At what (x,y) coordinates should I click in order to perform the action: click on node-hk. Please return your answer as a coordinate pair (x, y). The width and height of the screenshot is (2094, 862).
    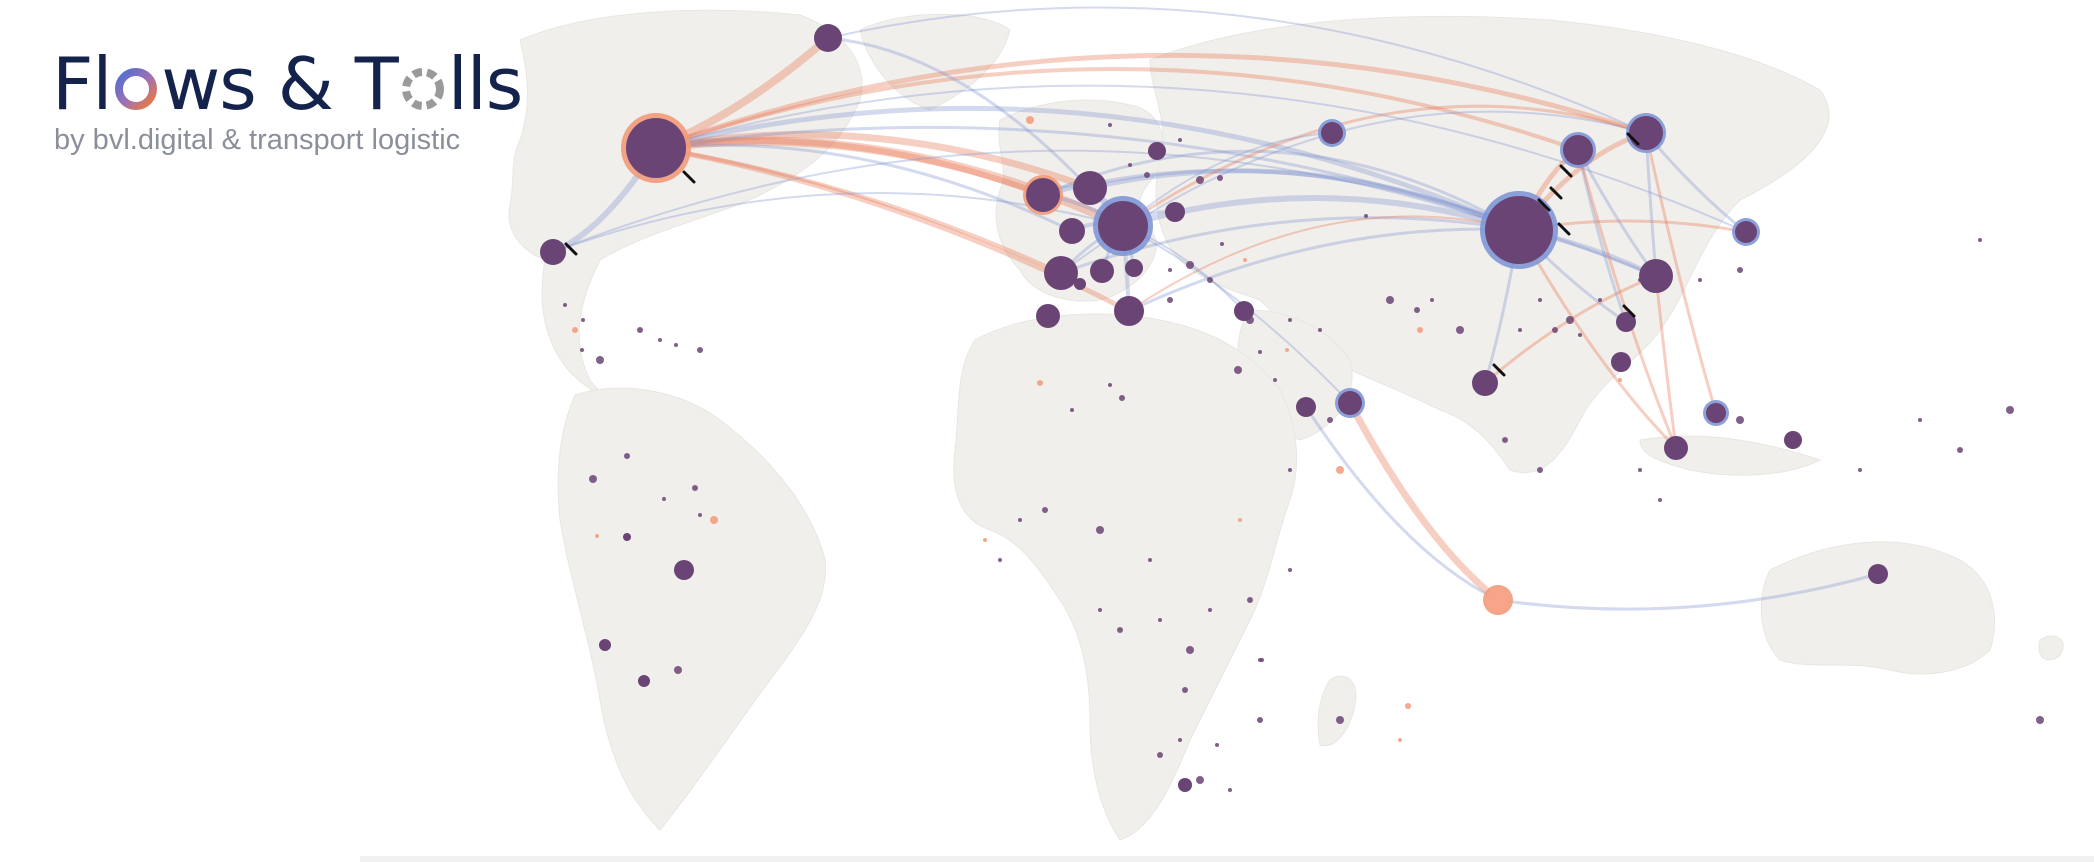
    Looking at the image, I should click on (1656, 276).